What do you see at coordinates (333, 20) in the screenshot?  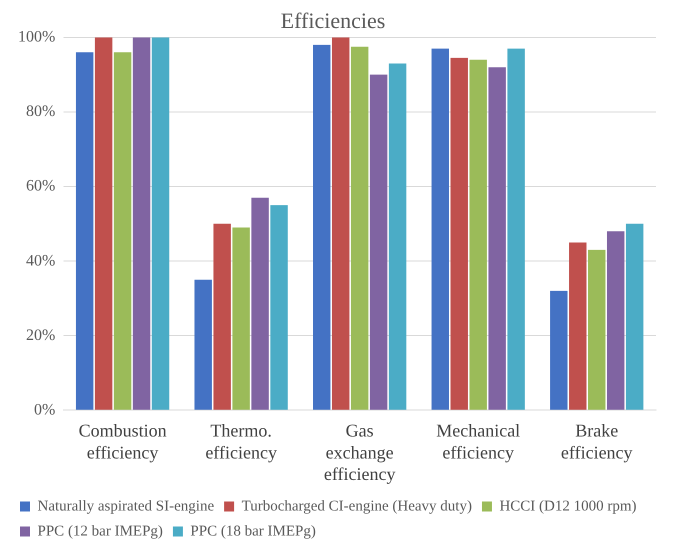 I see `chart-title: Efficiencies` at bounding box center [333, 20].